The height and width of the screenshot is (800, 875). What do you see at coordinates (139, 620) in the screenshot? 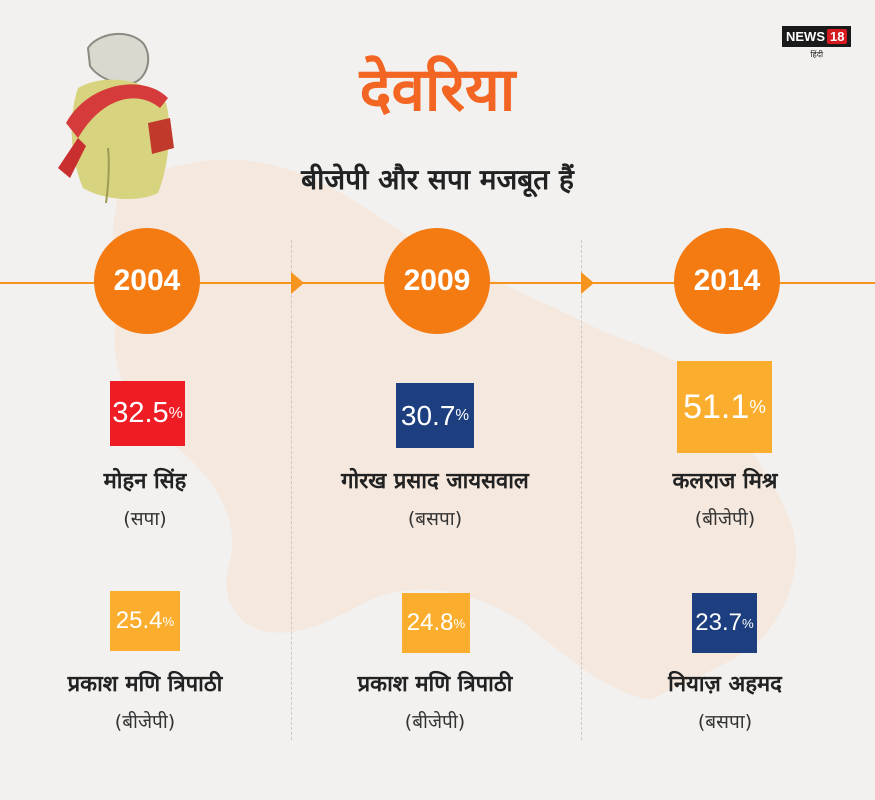
I see `vote-share-value: 25.4` at bounding box center [139, 620].